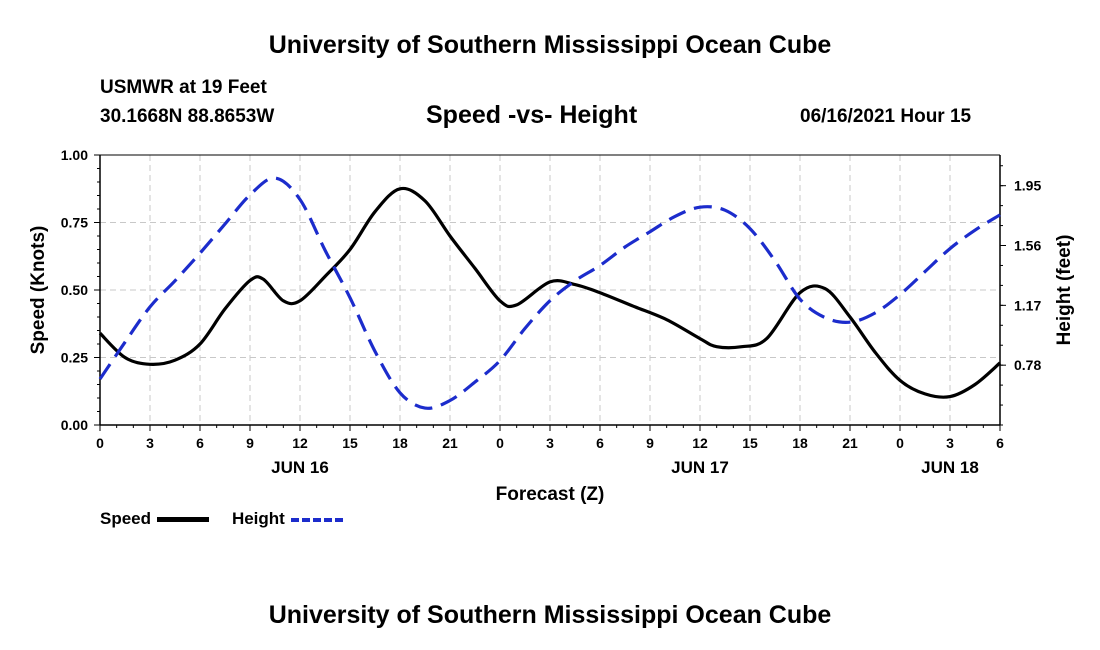 Image resolution: width=1100 pixels, height=650 pixels. What do you see at coordinates (700, 467) in the screenshot?
I see `date-label: JUN 17` at bounding box center [700, 467].